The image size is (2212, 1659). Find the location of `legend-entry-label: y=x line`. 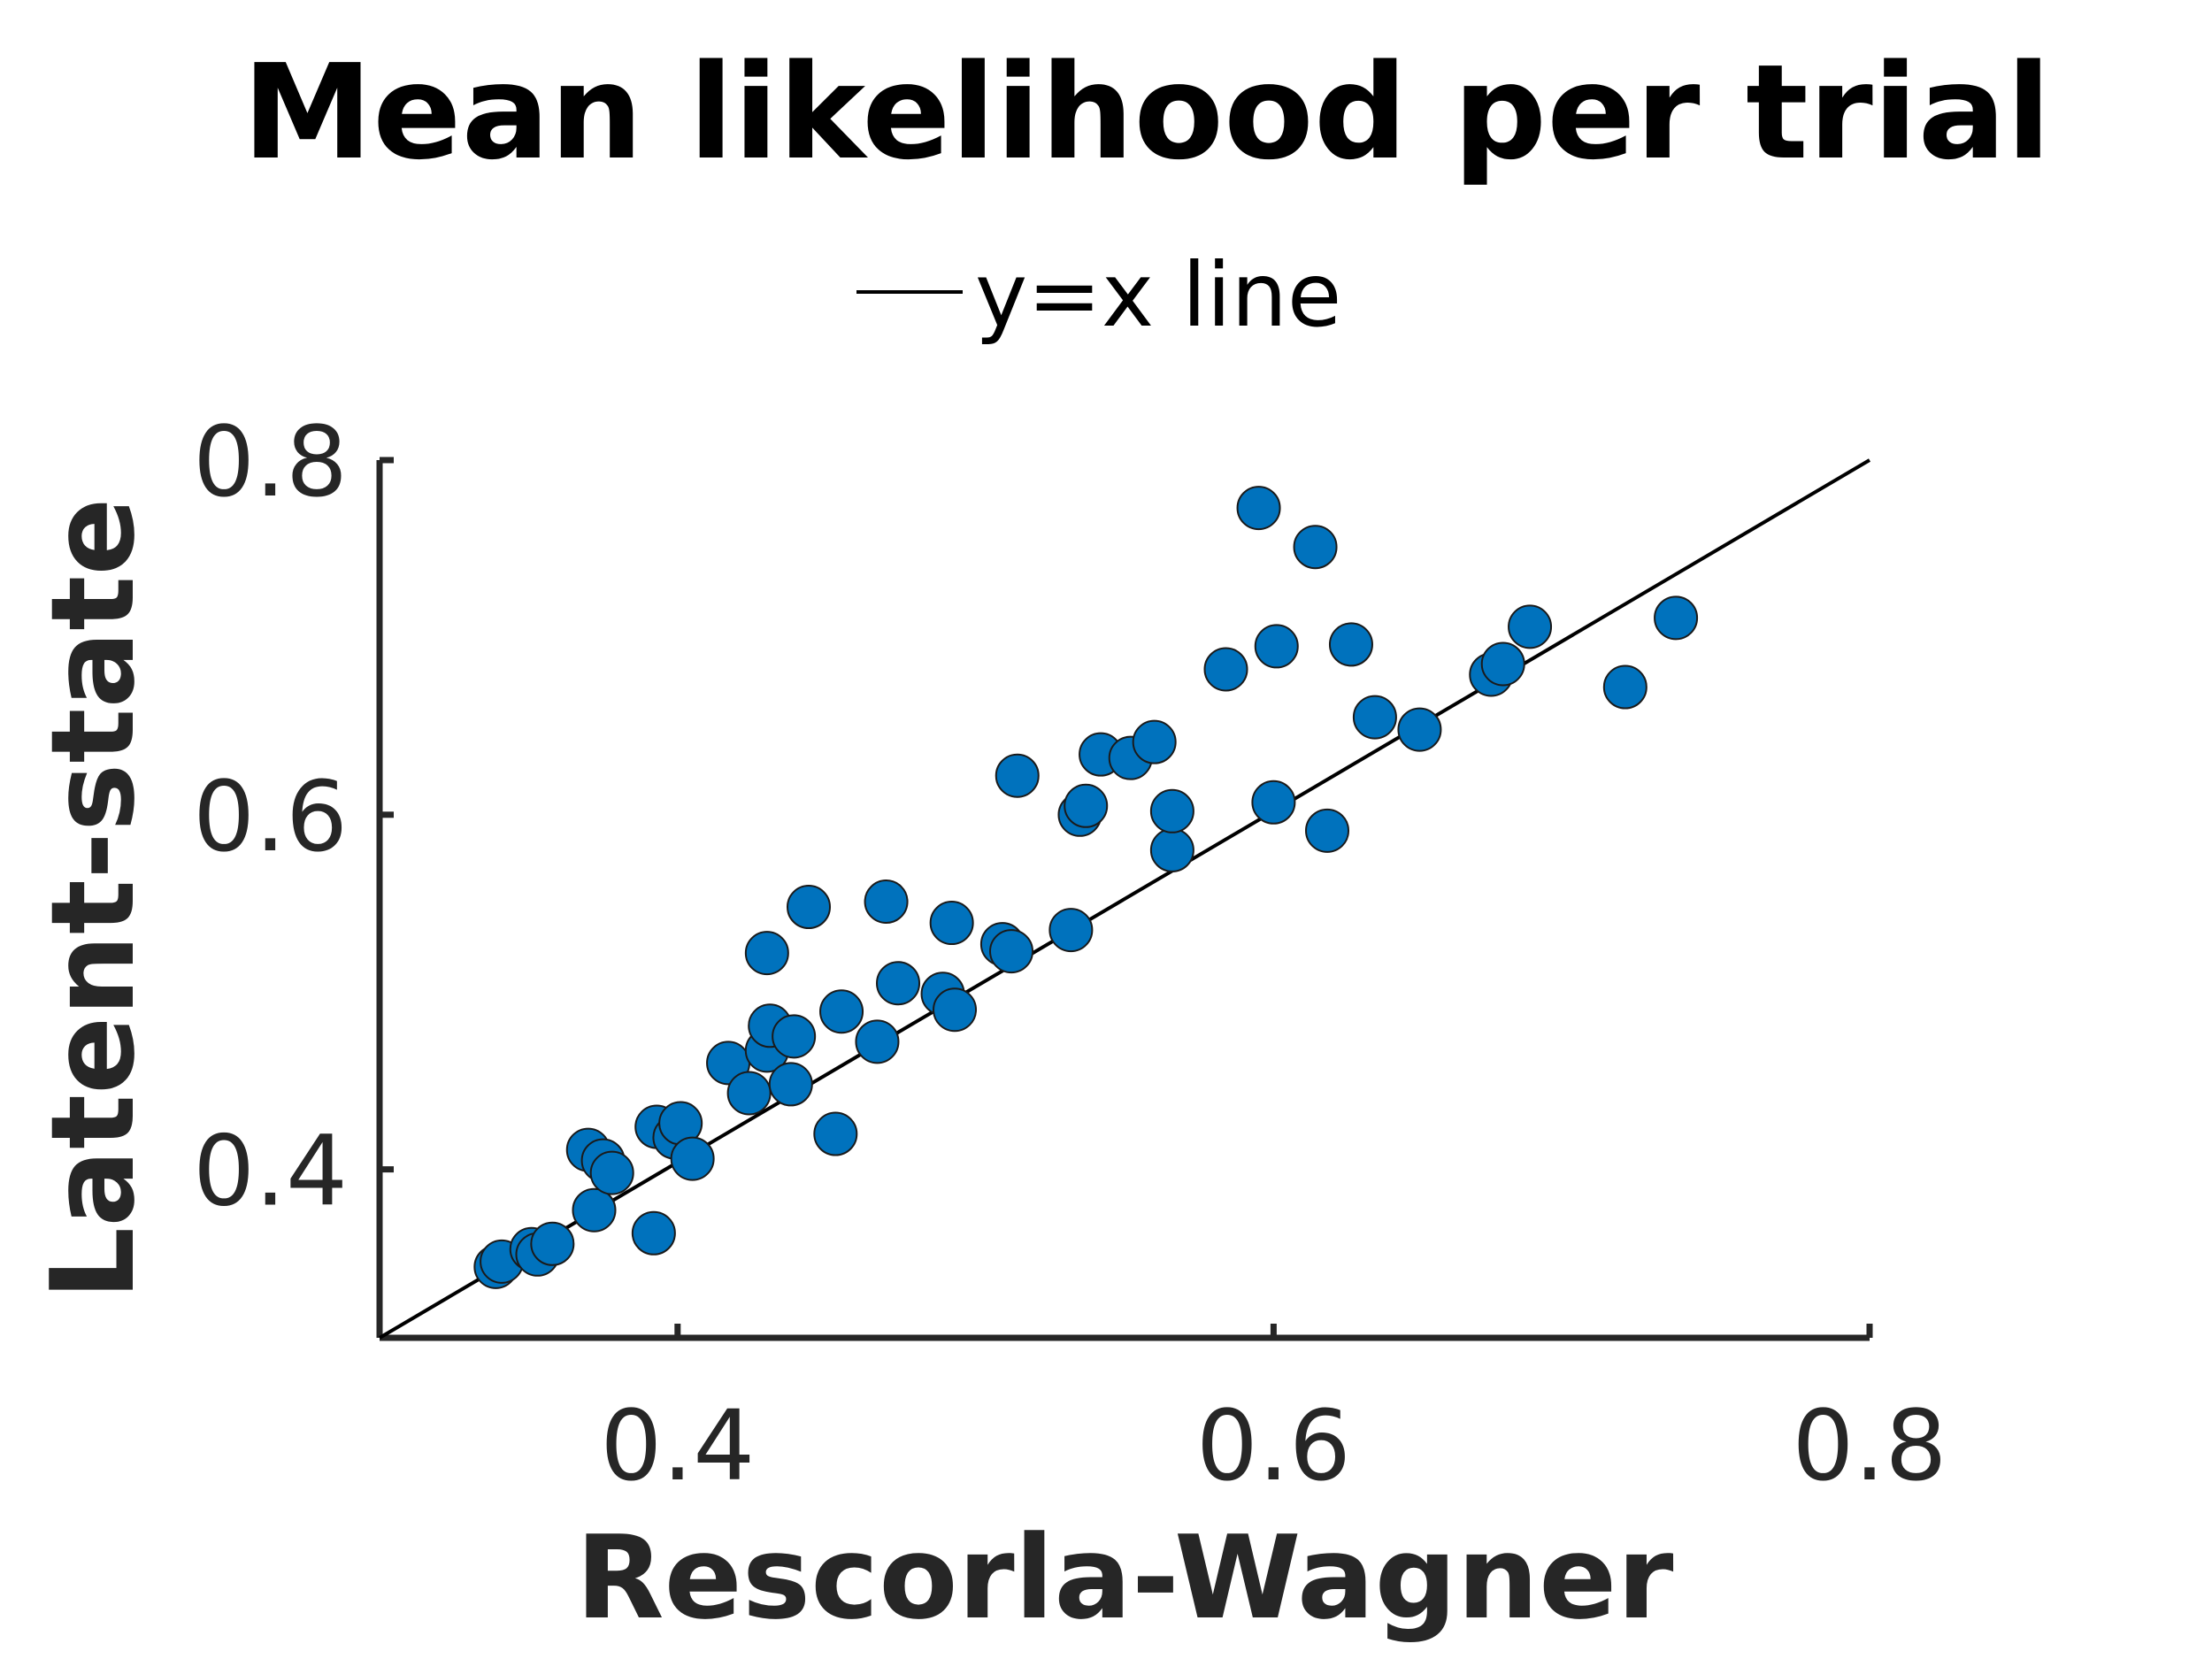

legend-entry-label: y=x line is located at coordinates (1158, 295).